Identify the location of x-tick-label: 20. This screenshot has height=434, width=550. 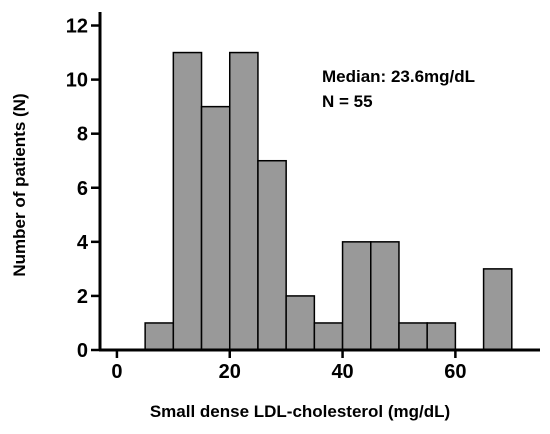
(230, 372).